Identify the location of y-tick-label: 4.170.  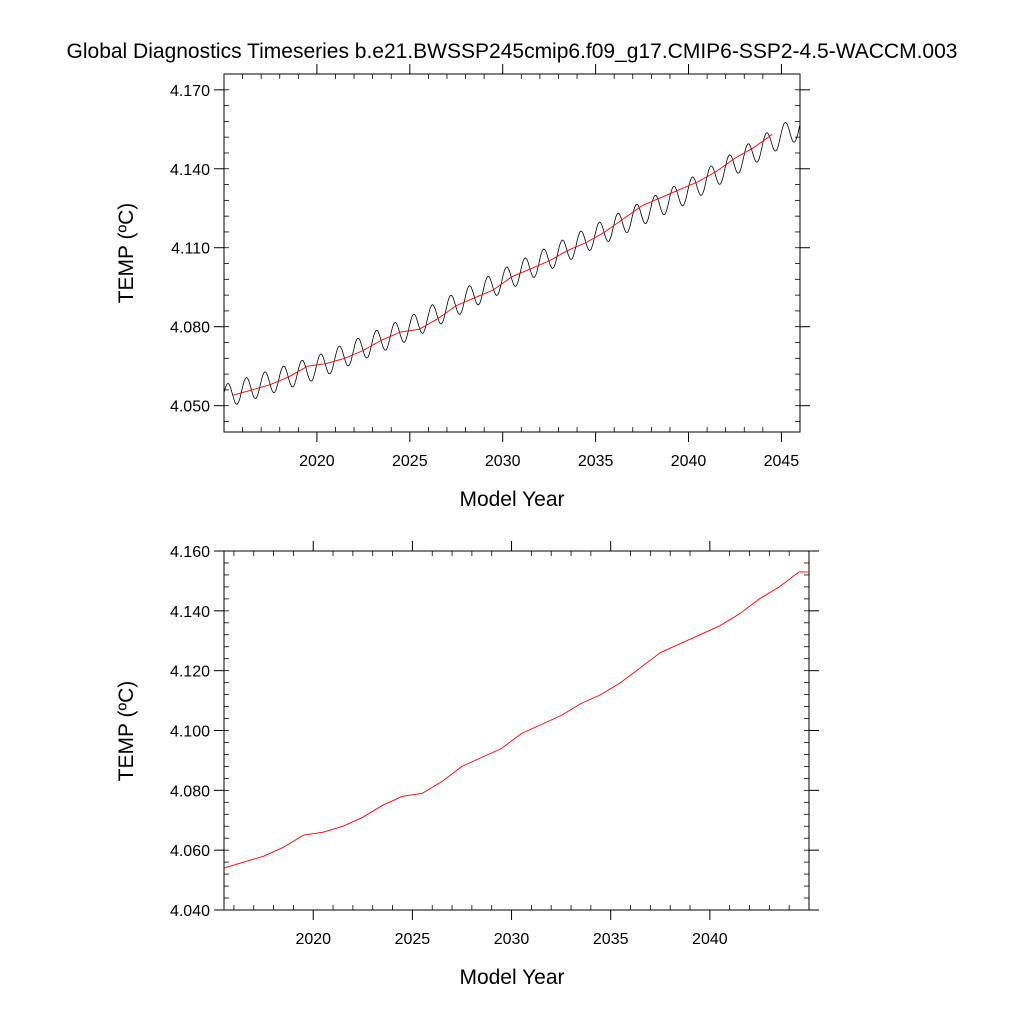
(190, 91).